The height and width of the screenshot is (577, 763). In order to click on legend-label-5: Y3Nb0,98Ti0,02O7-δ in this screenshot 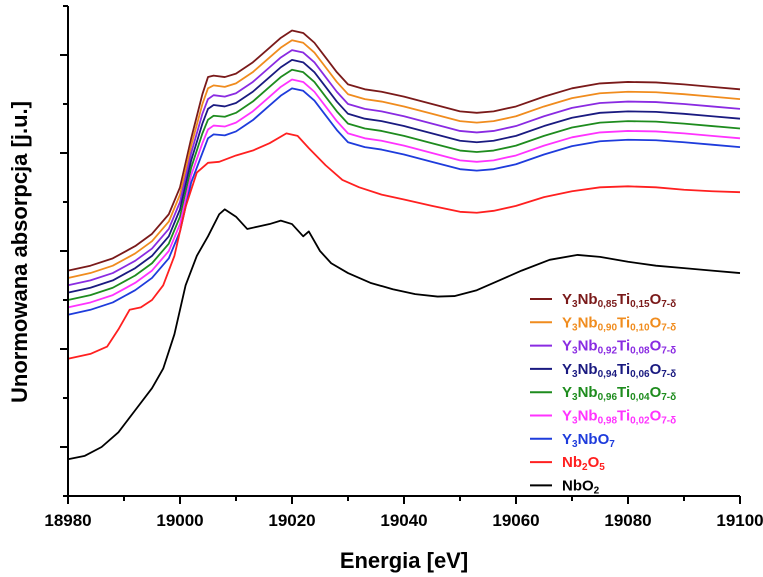, I will do `click(619, 417)`.